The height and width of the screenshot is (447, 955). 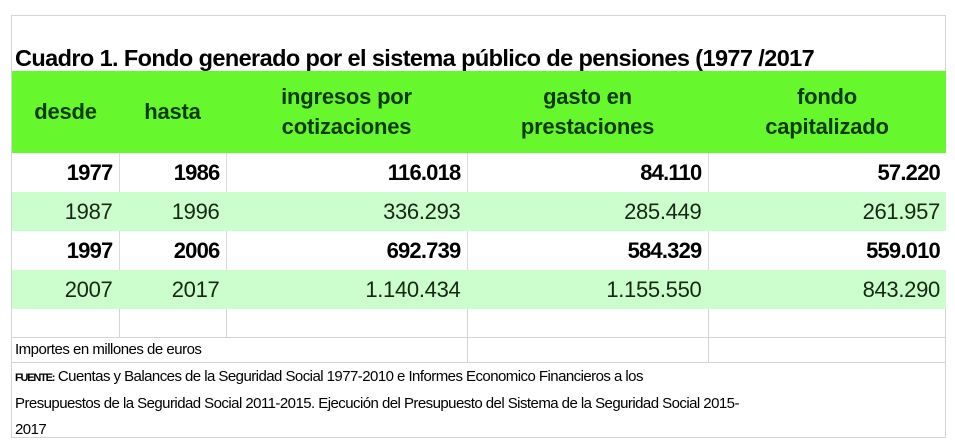 I want to click on cell-fondo: 57.220, so click(x=827, y=172).